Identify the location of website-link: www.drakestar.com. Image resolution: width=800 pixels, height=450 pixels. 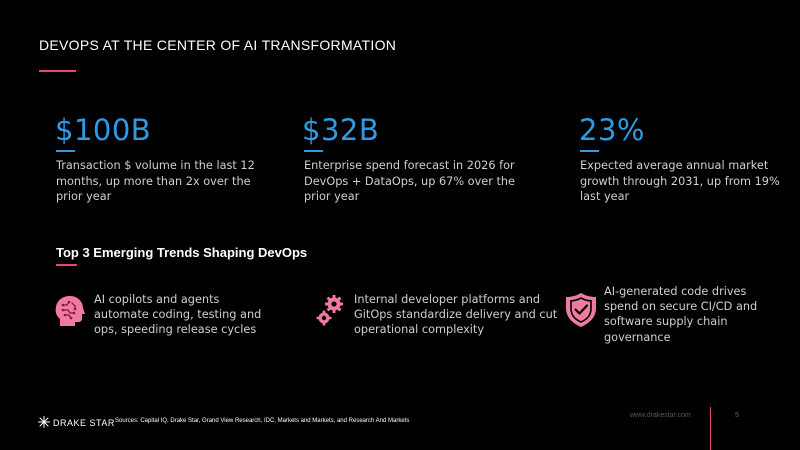
(660, 415).